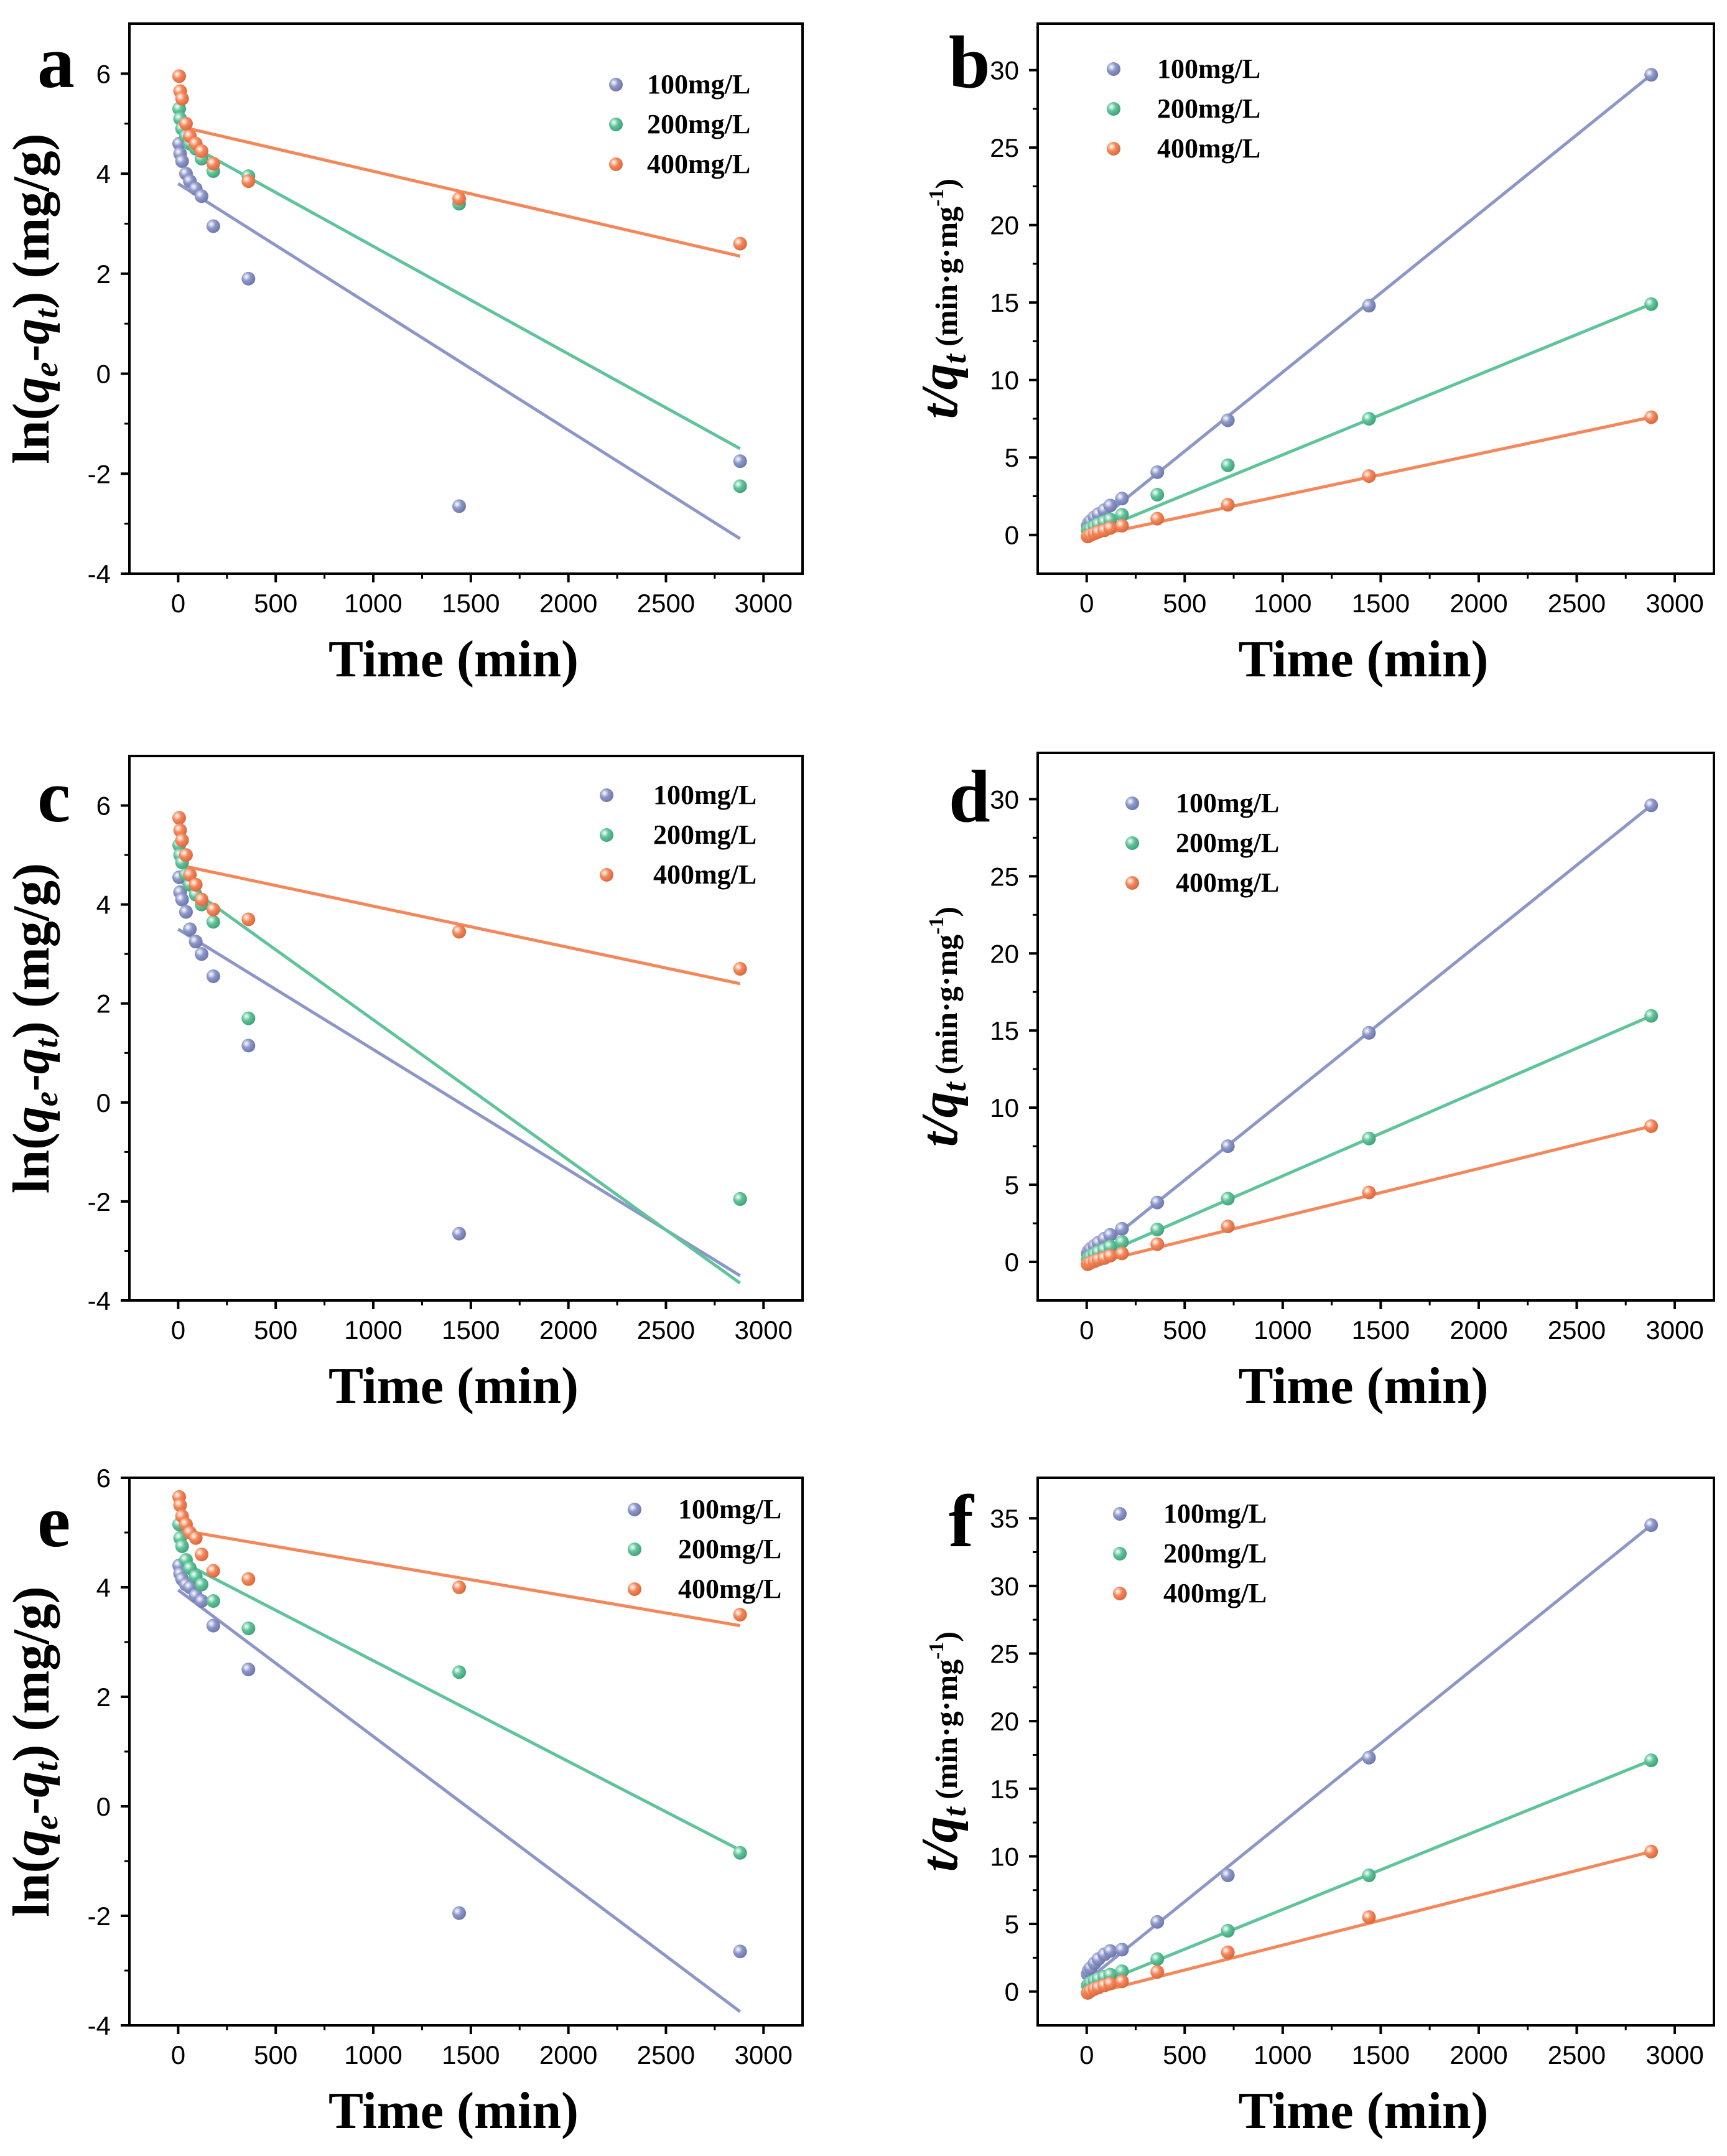 The width and height of the screenshot is (1727, 2156). What do you see at coordinates (969, 796) in the screenshot?
I see `panel-letter-d: d` at bounding box center [969, 796].